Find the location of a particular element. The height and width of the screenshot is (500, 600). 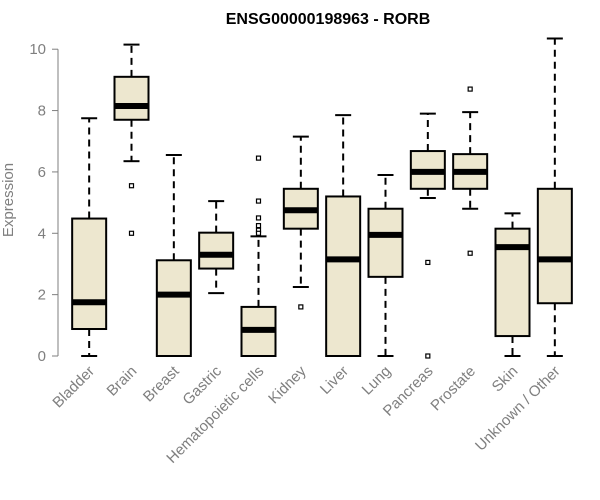

box-liver is located at coordinates (343, 235).